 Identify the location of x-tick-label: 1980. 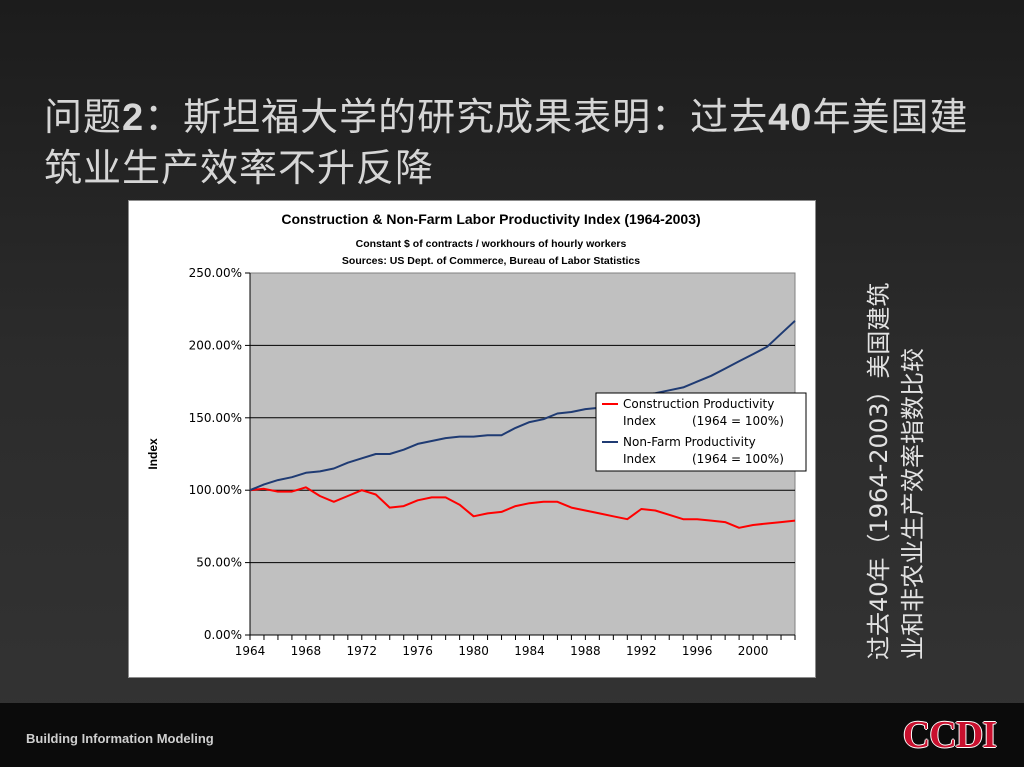
(473, 651).